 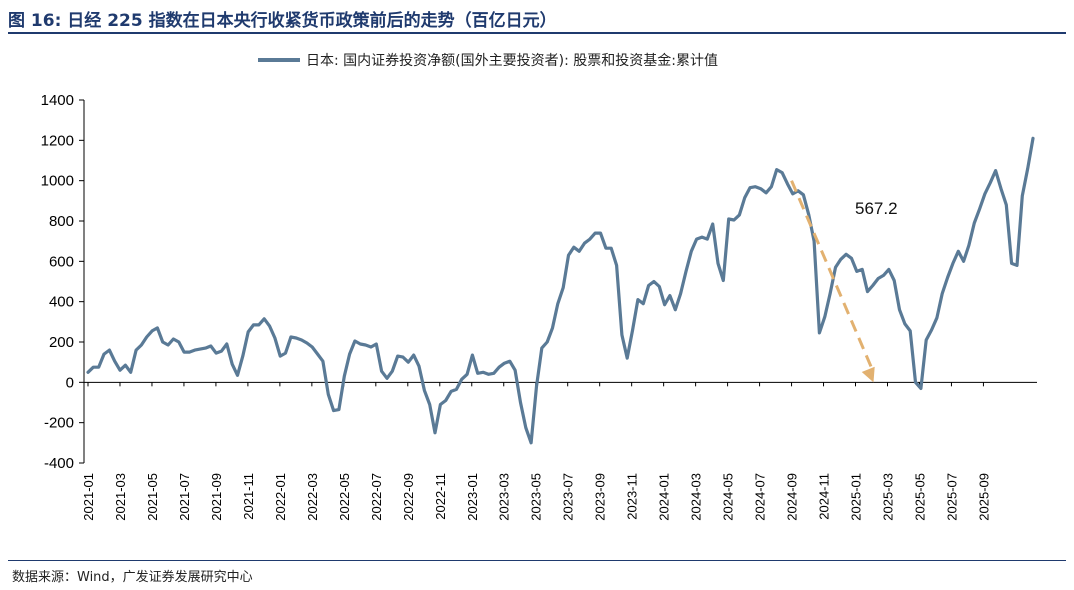 I want to click on x-tick-label: 2021-11, so click(x=248, y=496).